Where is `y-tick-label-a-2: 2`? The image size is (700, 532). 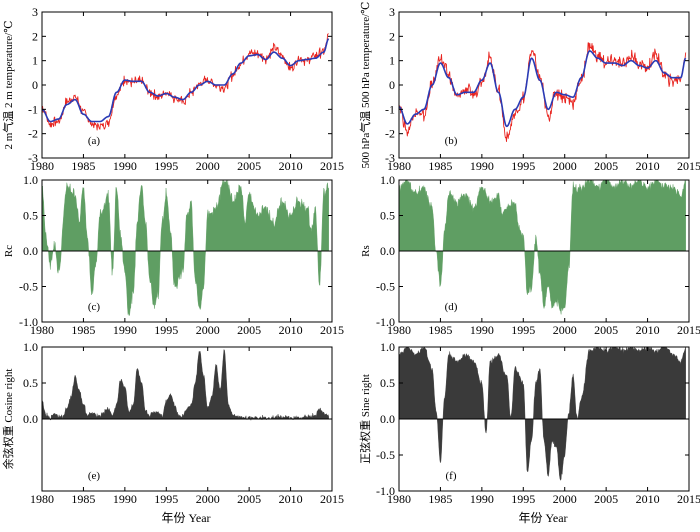
y-tick-label-a-2: 2 is located at coordinates (35, 36).